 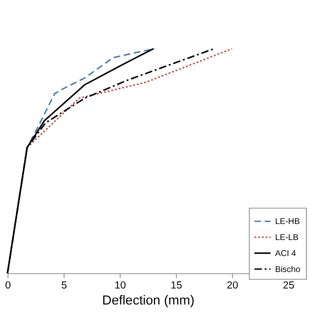 What do you see at coordinates (8, 286) in the screenshot?
I see `x-tick-label: 0` at bounding box center [8, 286].